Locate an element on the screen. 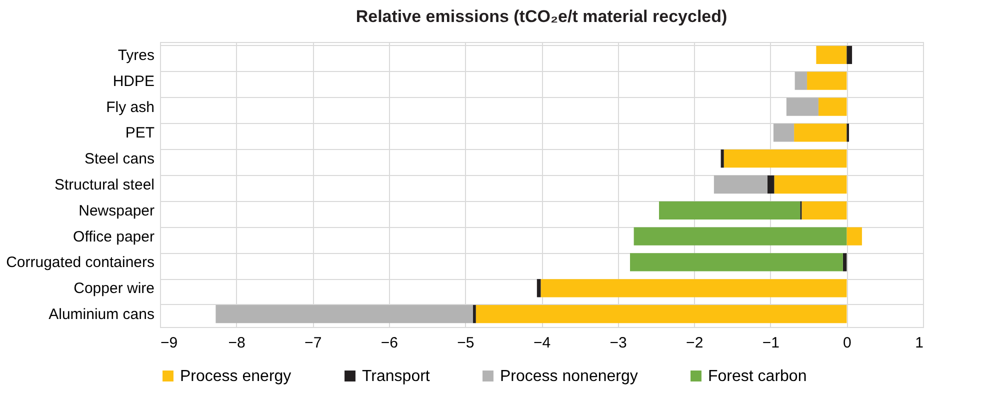  y-tick-label: Newspaper is located at coordinates (116, 211).